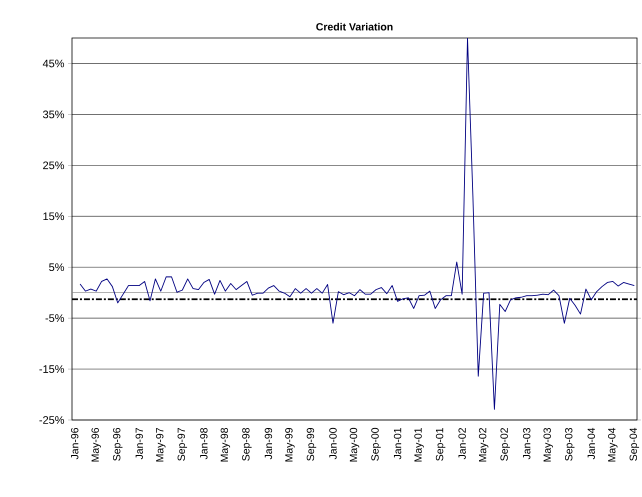 This screenshot has width=642, height=497. What do you see at coordinates (51, 369) in the screenshot?
I see `y-tick-label: -15%` at bounding box center [51, 369].